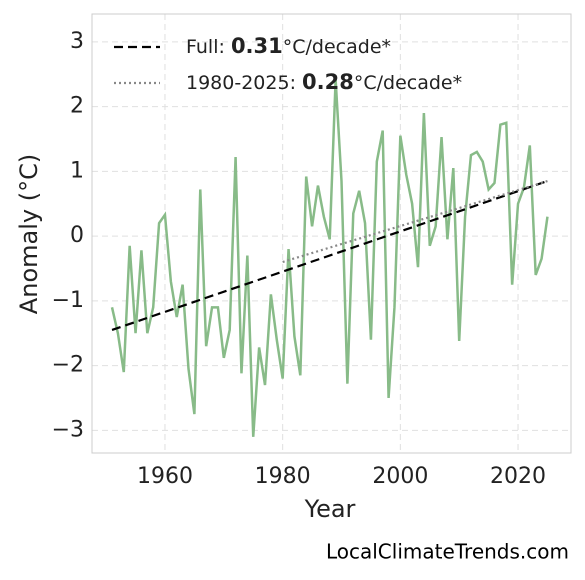  I want to click on y-tick-label: −1, so click(68, 300).